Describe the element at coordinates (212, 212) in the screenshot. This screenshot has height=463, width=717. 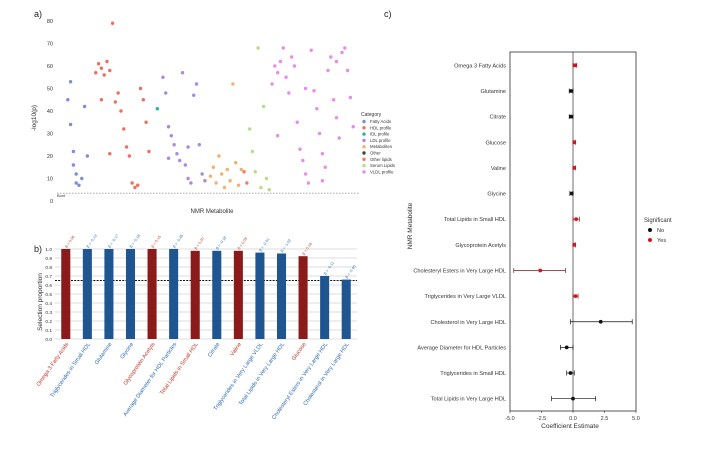
I see `manhattan-x-axis-label: NMR Metabolite` at that location.